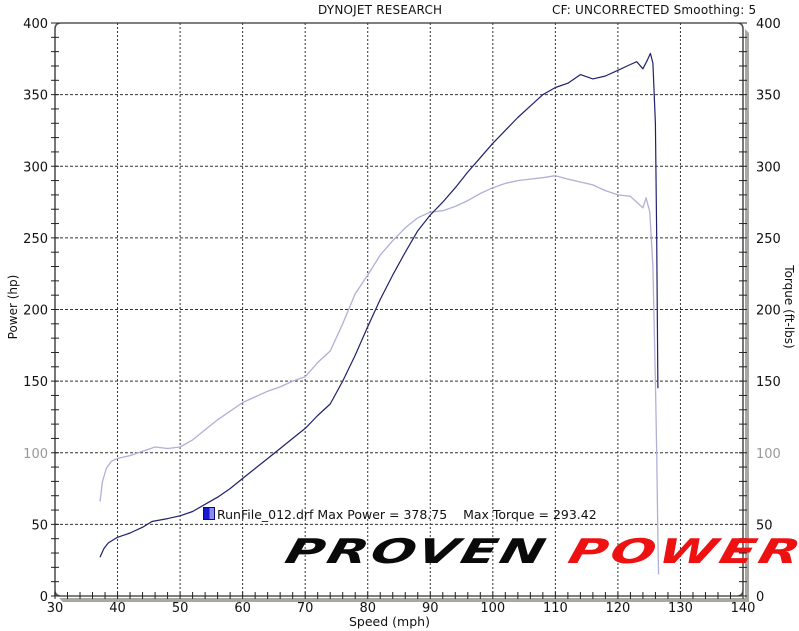 This screenshot has height=631, width=799. I want to click on y-tick-label-right: 100, so click(768, 454).